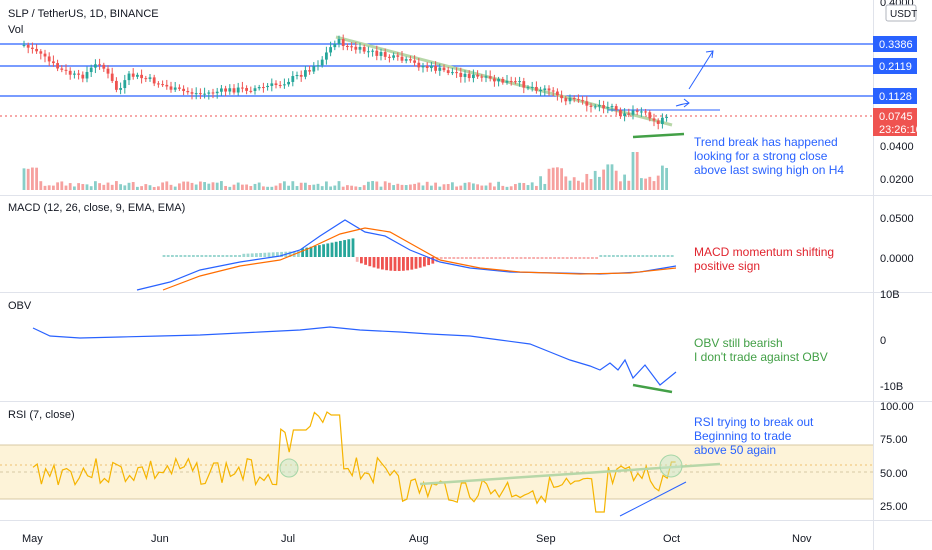  I want to click on volume-divergence-line, so click(658, 135).